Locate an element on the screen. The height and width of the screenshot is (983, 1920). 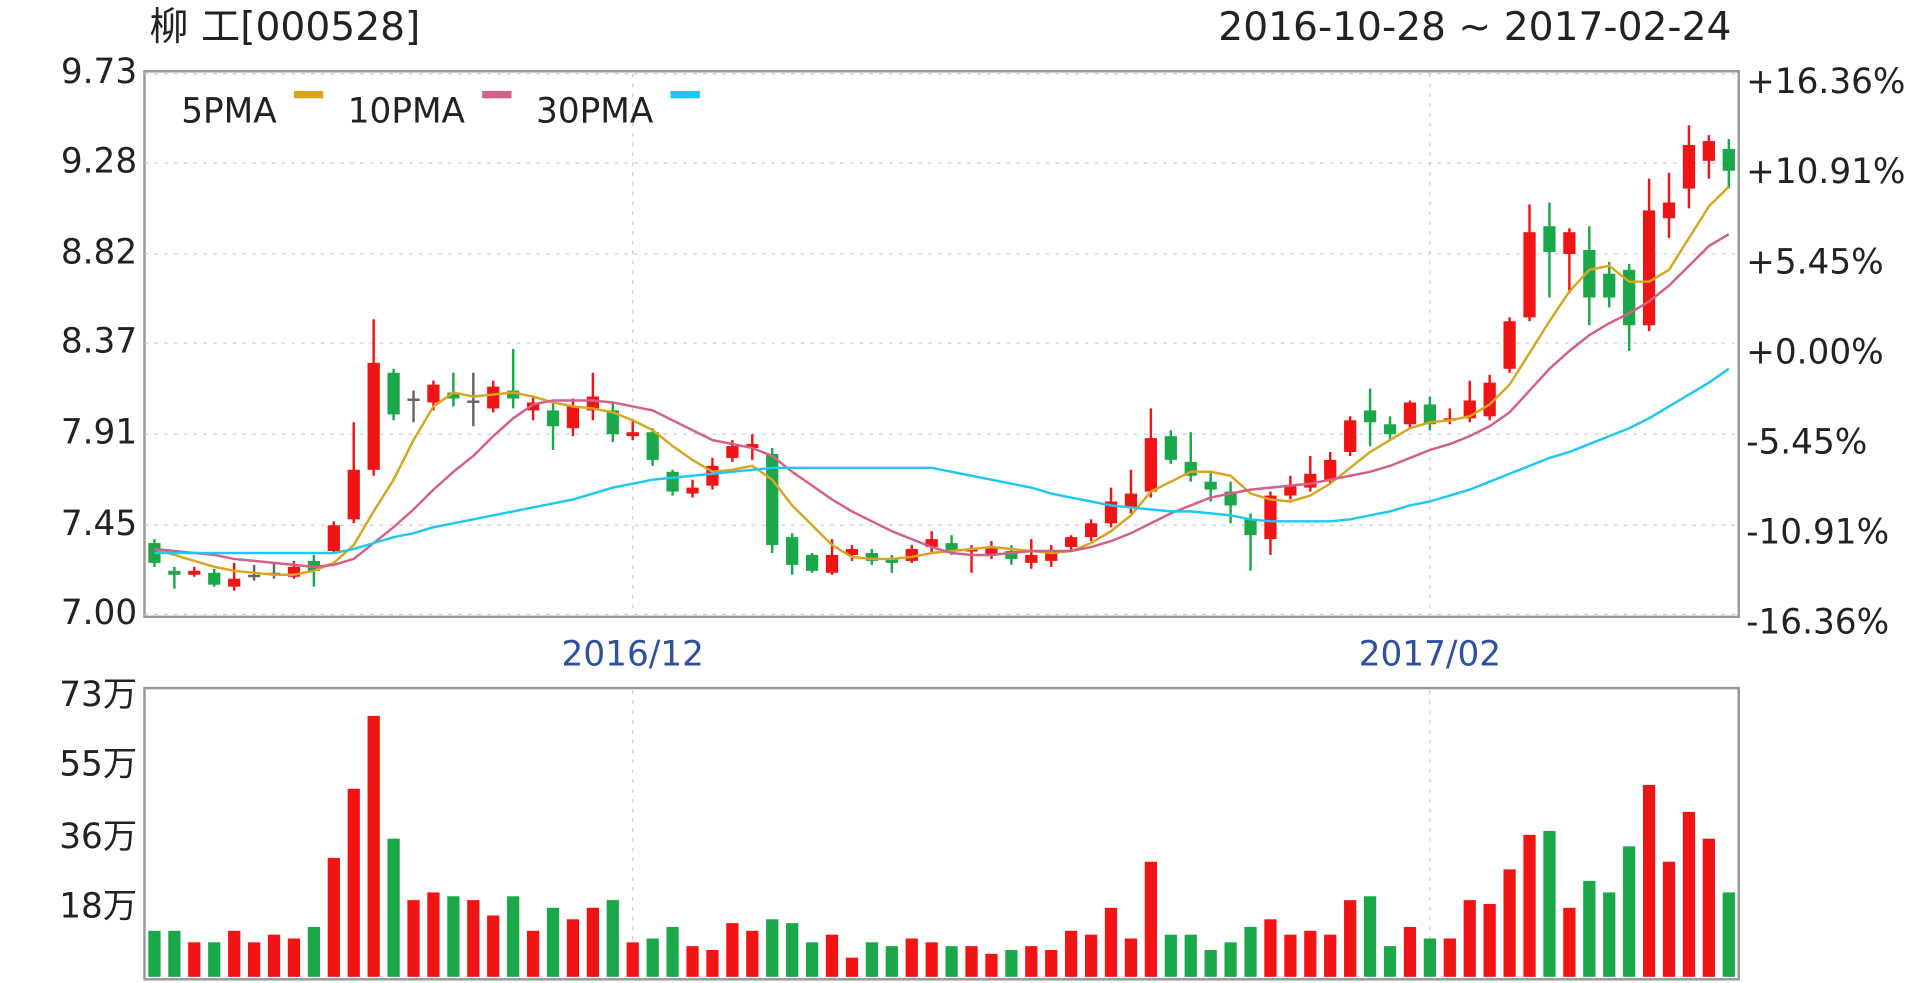
volume-tick-label: 18万 is located at coordinates (98, 906).